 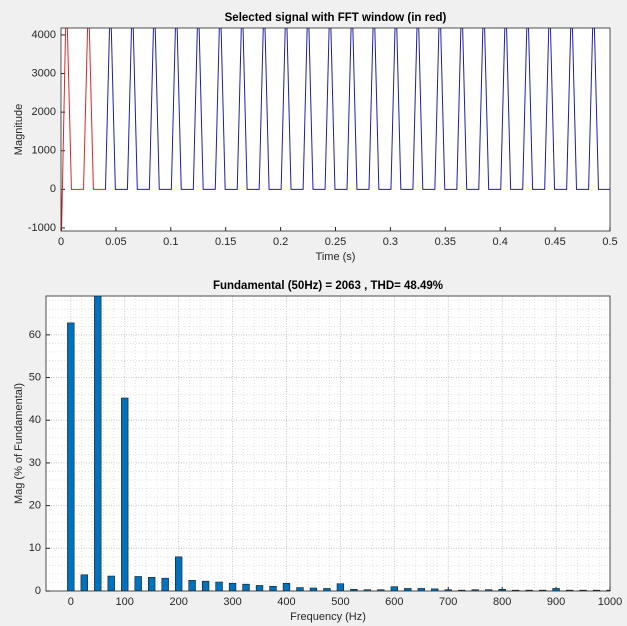 I want to click on x-tick-label: 0.3, so click(x=390, y=242).